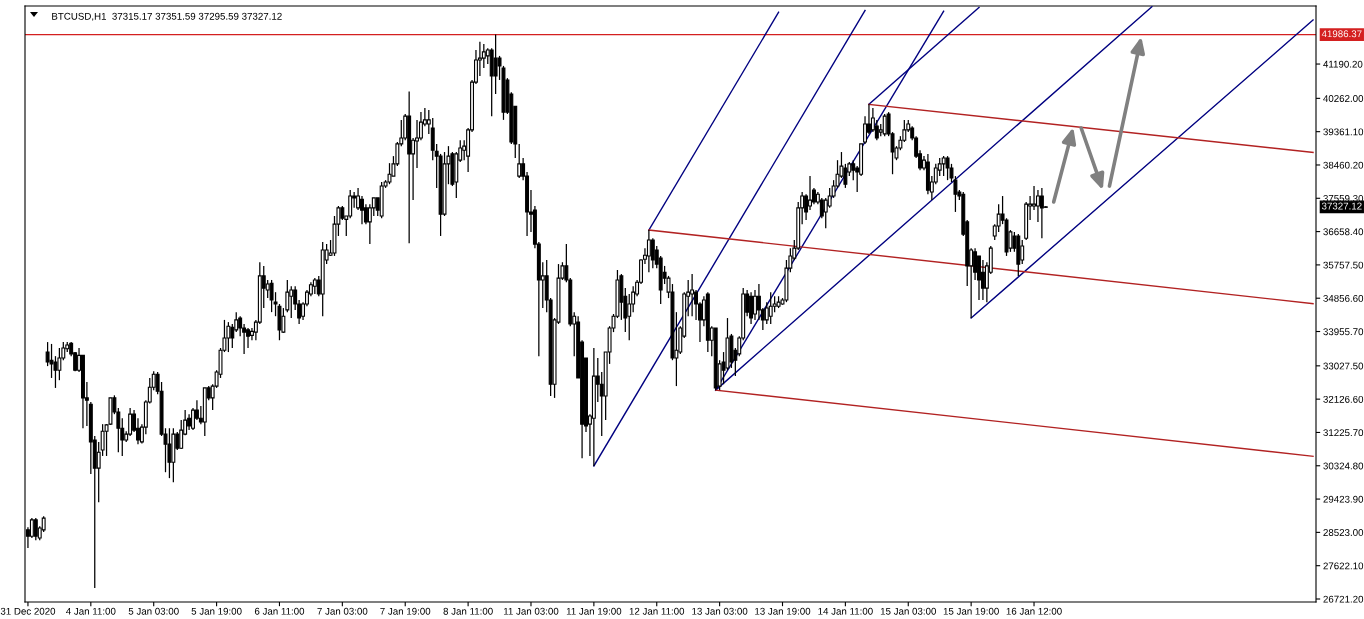 Image resolution: width=1364 pixels, height=619 pixels. I want to click on x-tick-label: 12 Jan 11:00, so click(657, 611).